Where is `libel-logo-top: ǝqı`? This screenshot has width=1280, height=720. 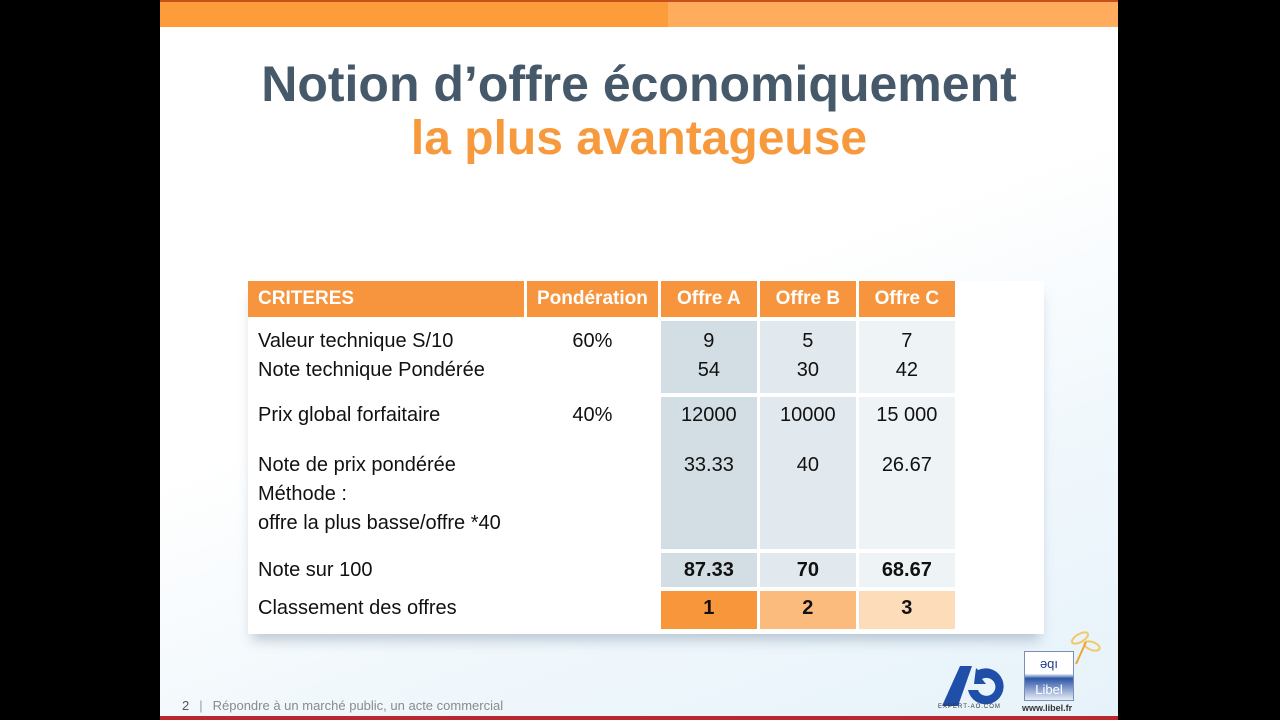 libel-logo-top: ǝqı is located at coordinates (1049, 663).